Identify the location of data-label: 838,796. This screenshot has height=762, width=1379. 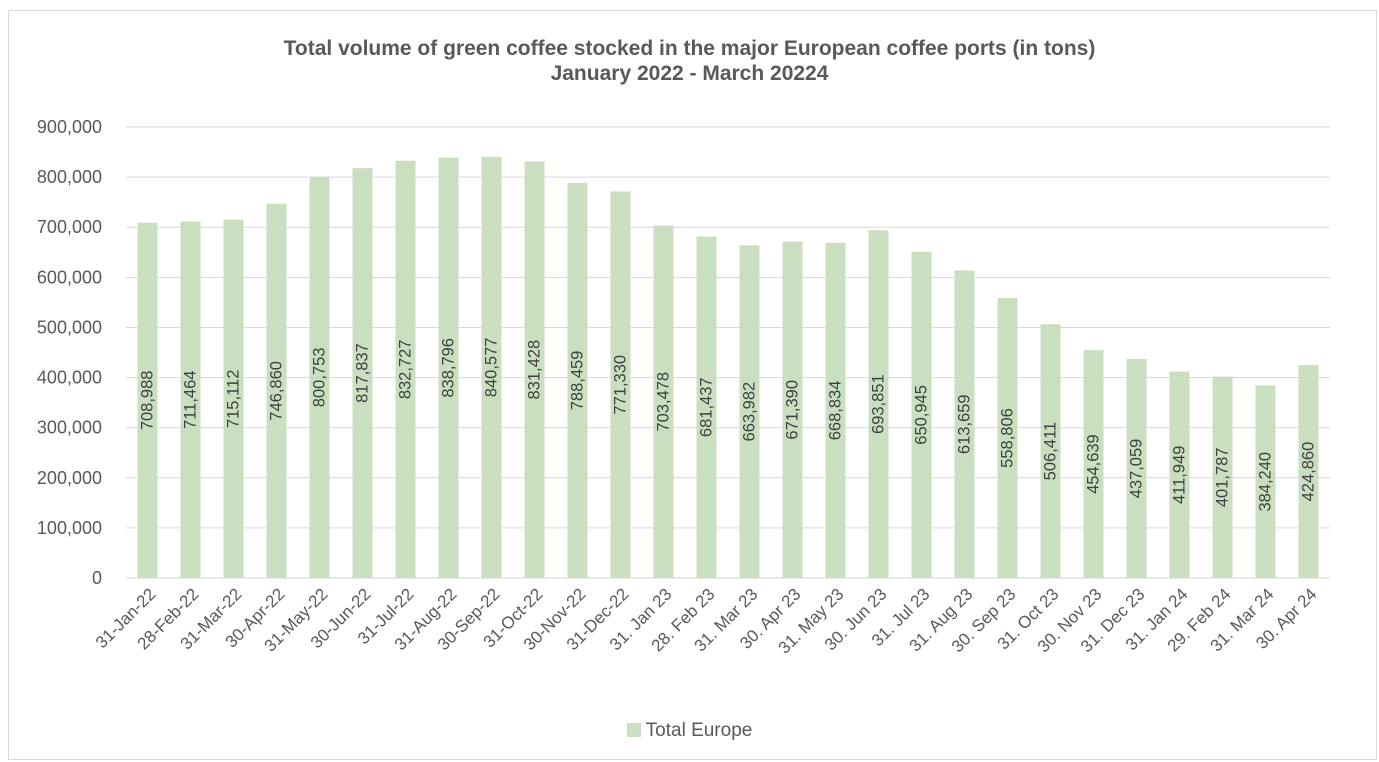
(449, 368).